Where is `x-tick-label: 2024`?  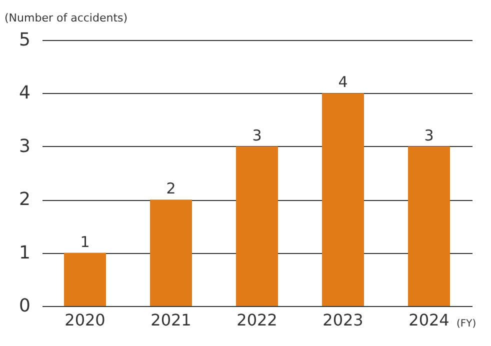
x-tick-label: 2024 is located at coordinates (429, 320).